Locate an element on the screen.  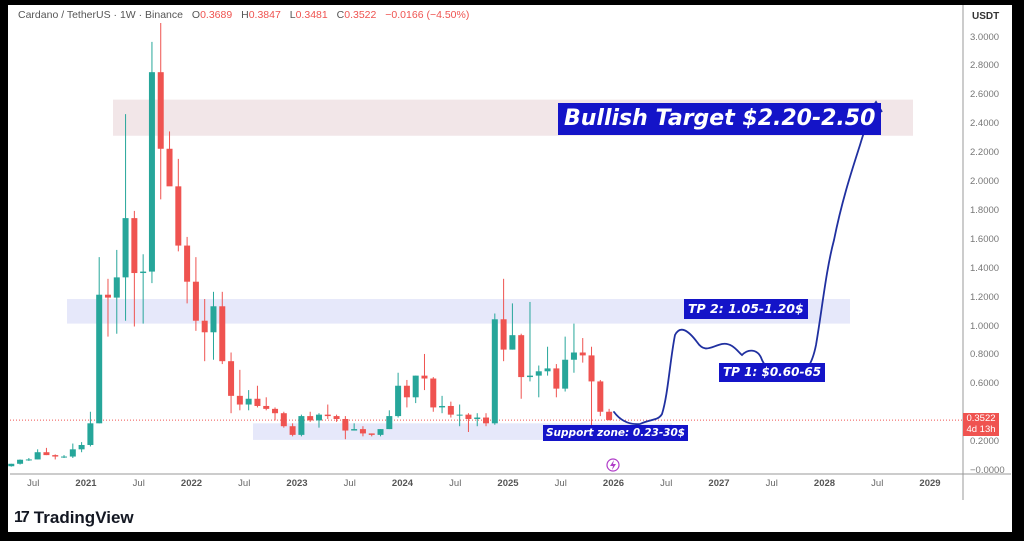
price-tick: 1.8000 is located at coordinates (985, 210).